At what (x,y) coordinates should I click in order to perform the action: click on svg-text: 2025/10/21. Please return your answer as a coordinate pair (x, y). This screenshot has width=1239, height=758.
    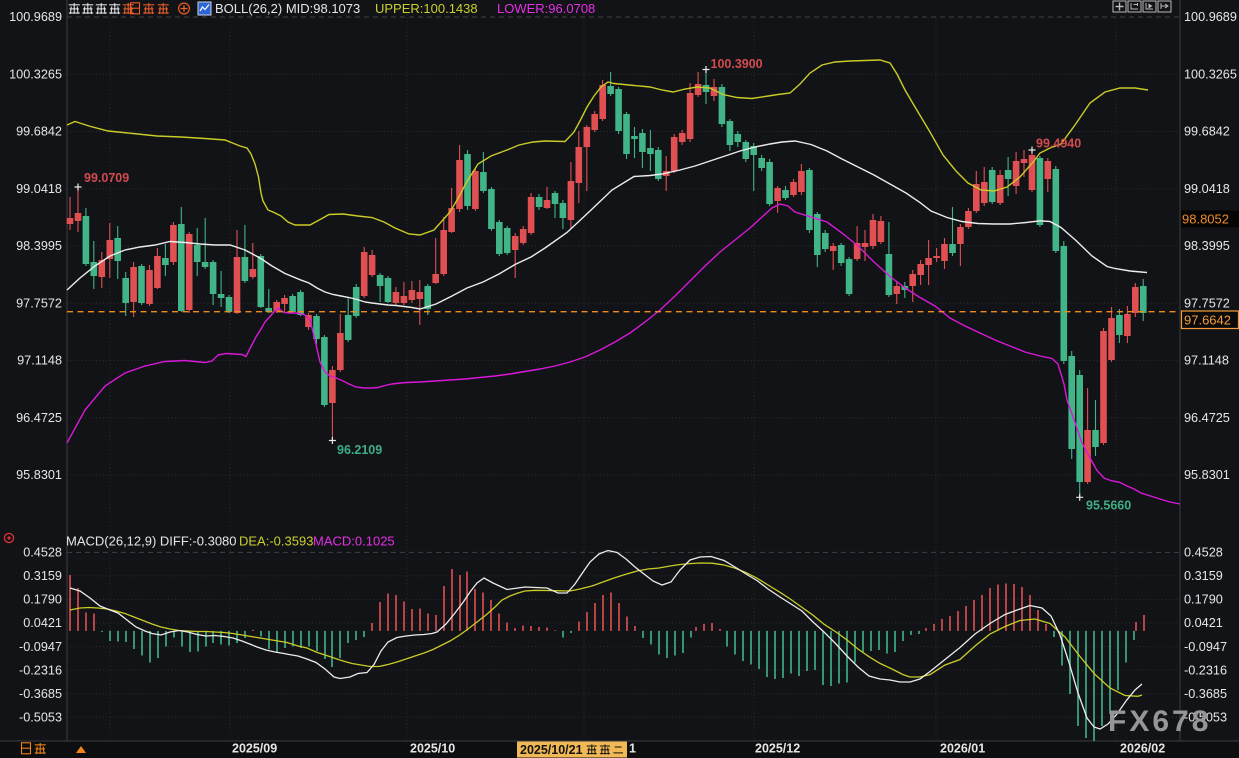
    Looking at the image, I should click on (551, 750).